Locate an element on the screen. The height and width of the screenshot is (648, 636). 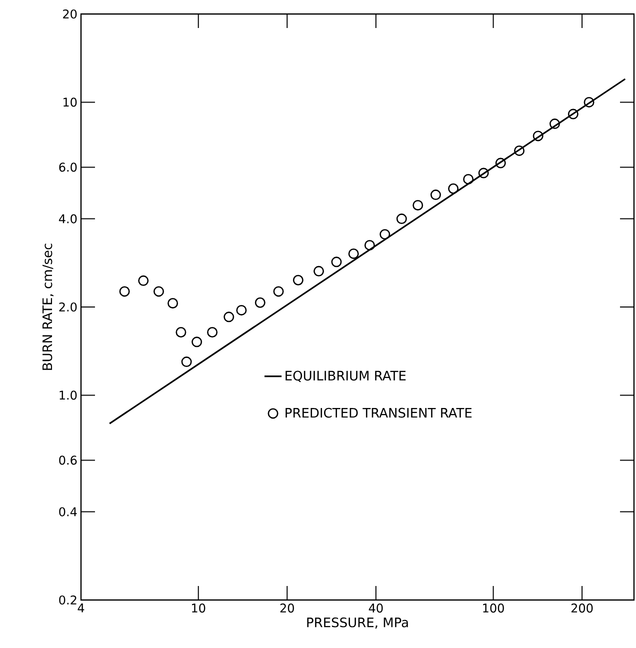
x-tick-label: 4 is located at coordinates (81, 608).